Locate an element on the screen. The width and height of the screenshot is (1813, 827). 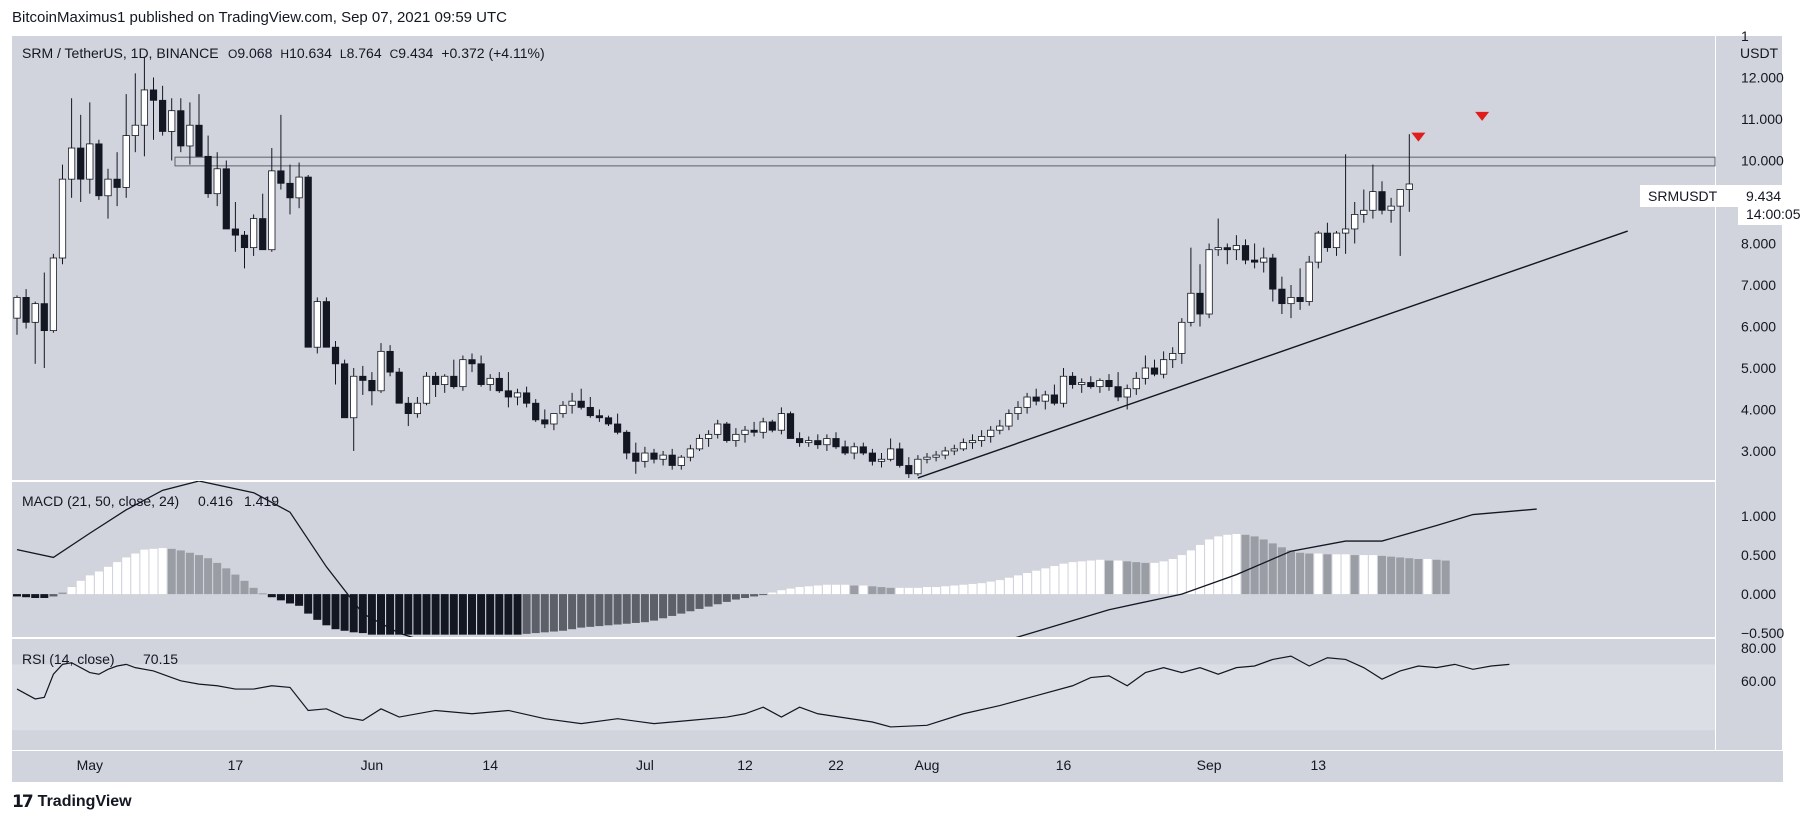
bearish-marker-icon is located at coordinates (1482, 116).